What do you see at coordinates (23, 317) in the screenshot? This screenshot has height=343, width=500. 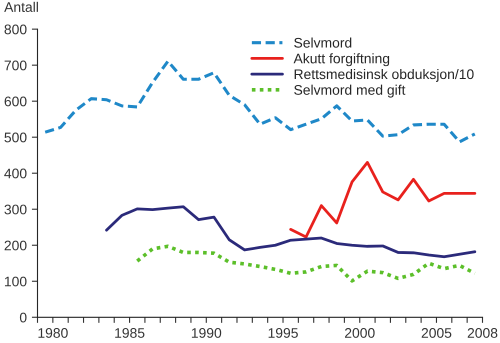 I see `y-tick-label: 0` at bounding box center [23, 317].